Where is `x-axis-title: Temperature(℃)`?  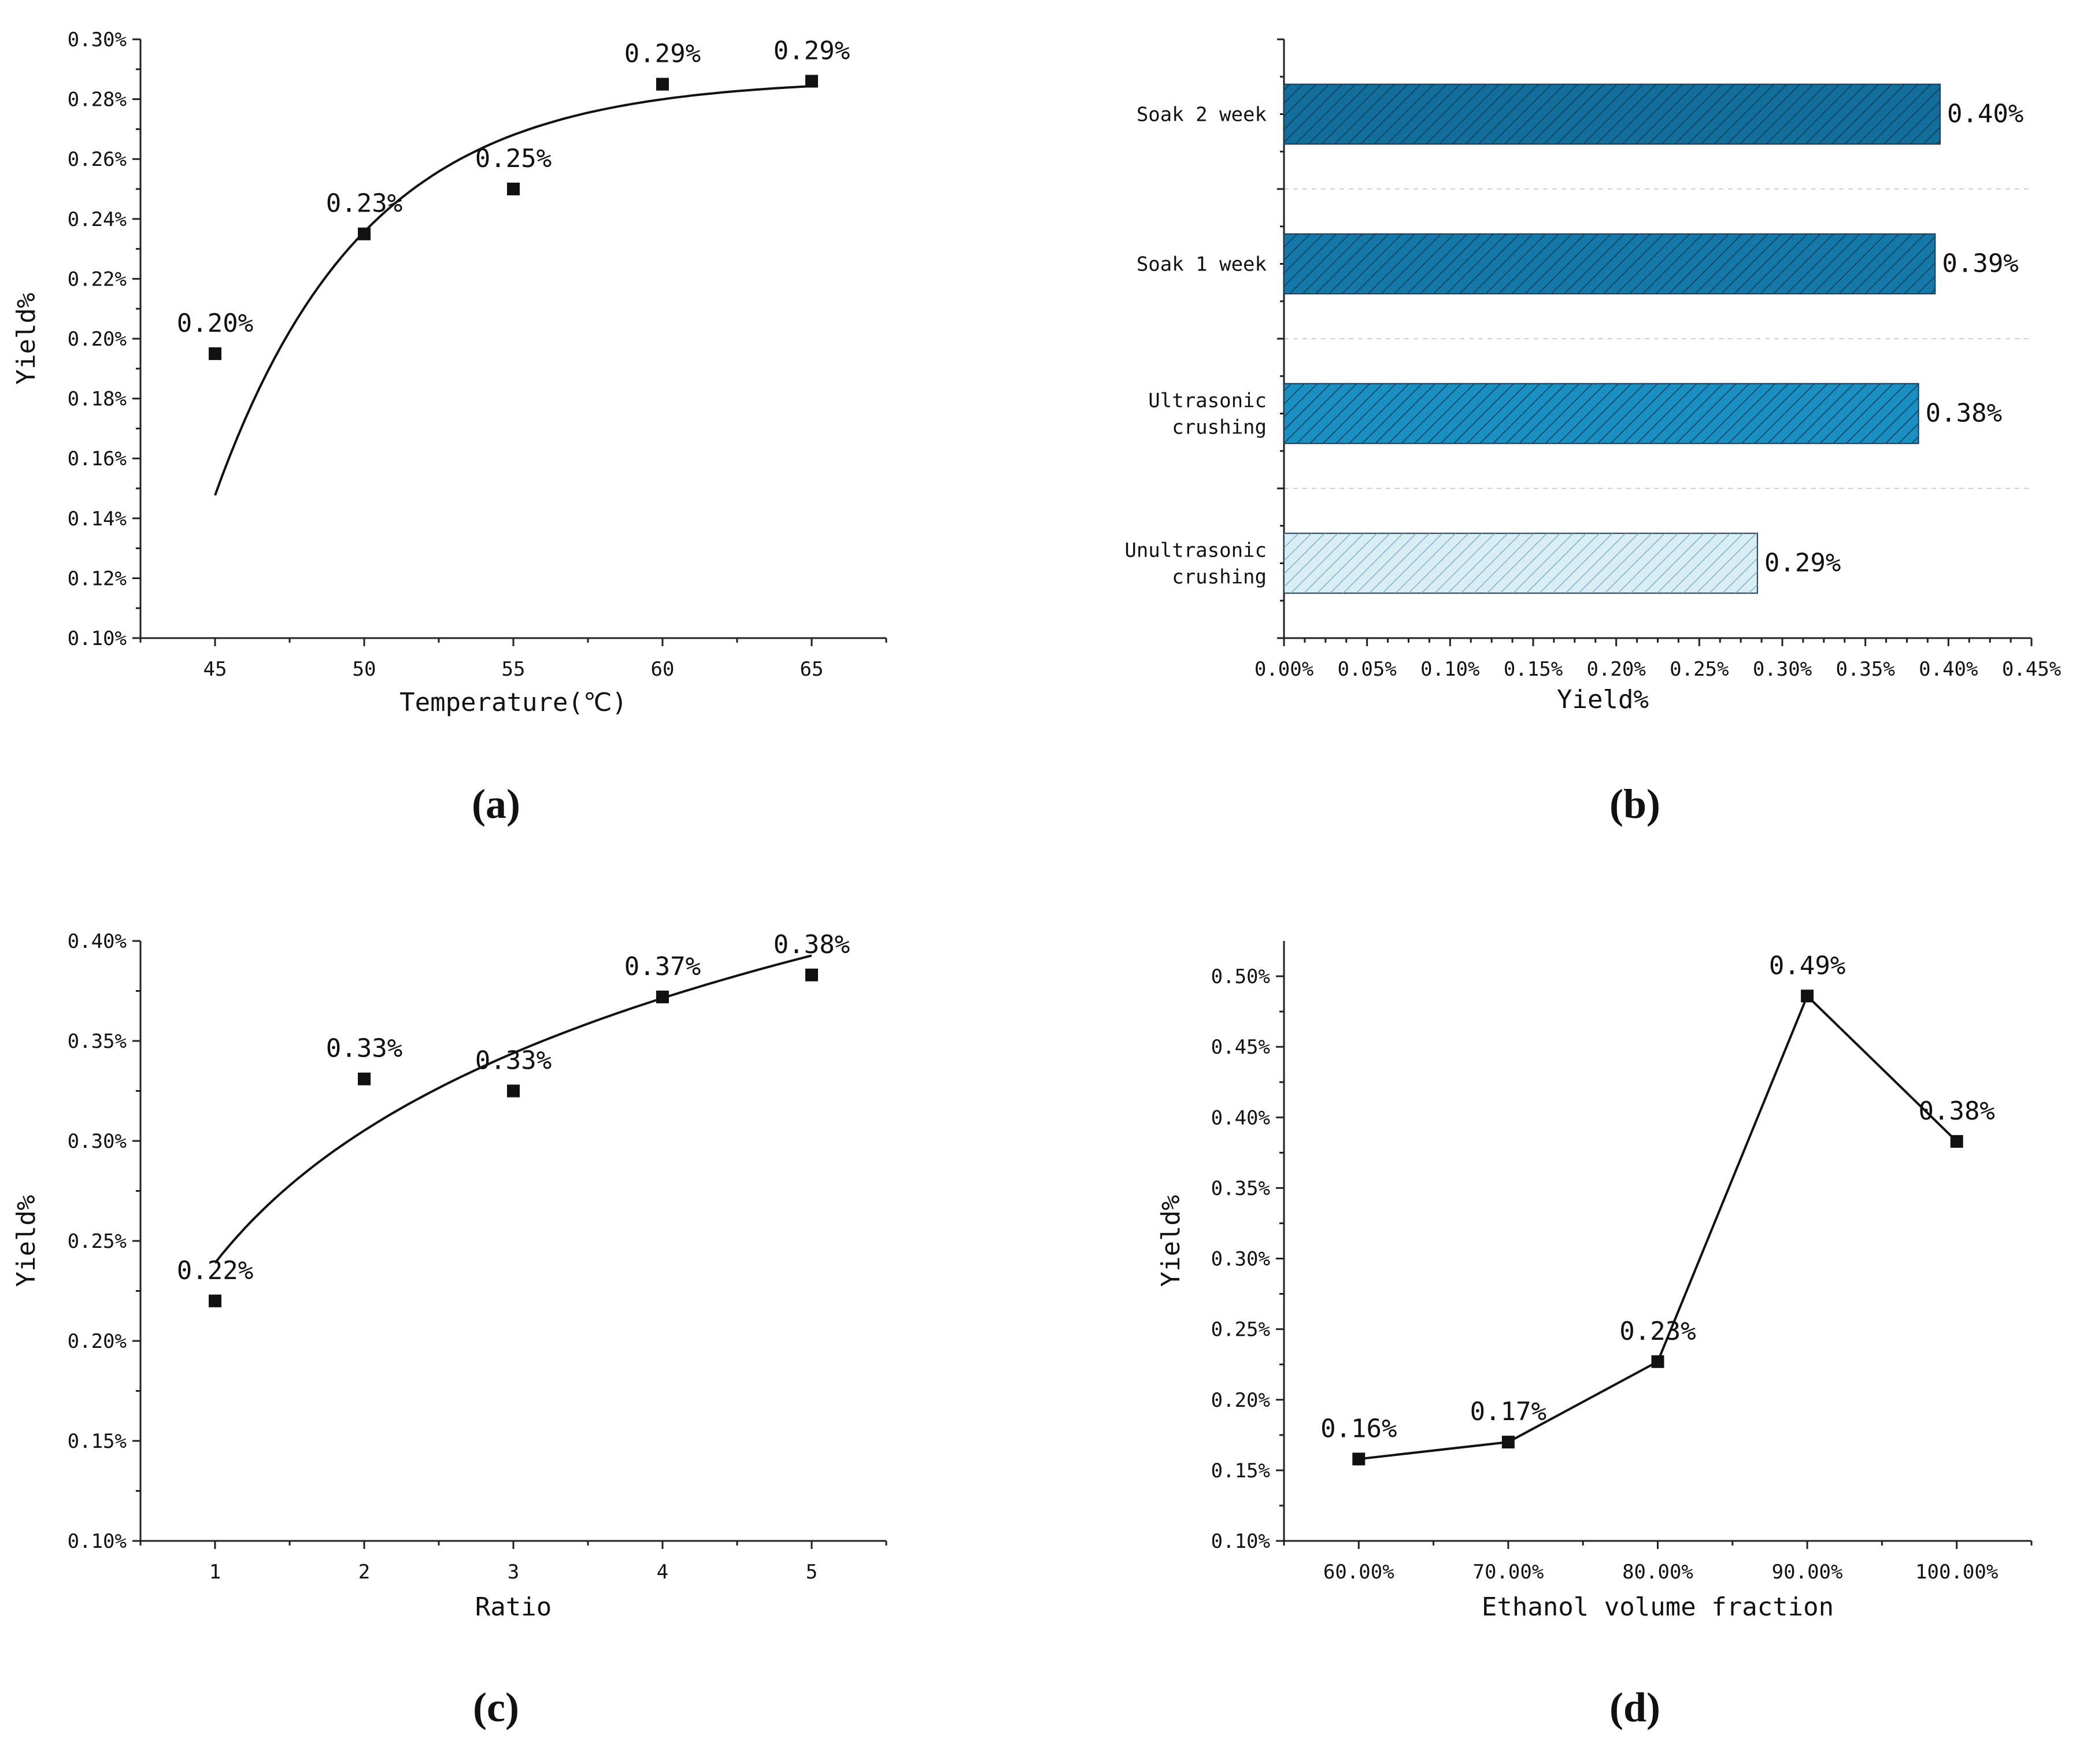
x-axis-title: Temperature(℃) is located at coordinates (513, 702).